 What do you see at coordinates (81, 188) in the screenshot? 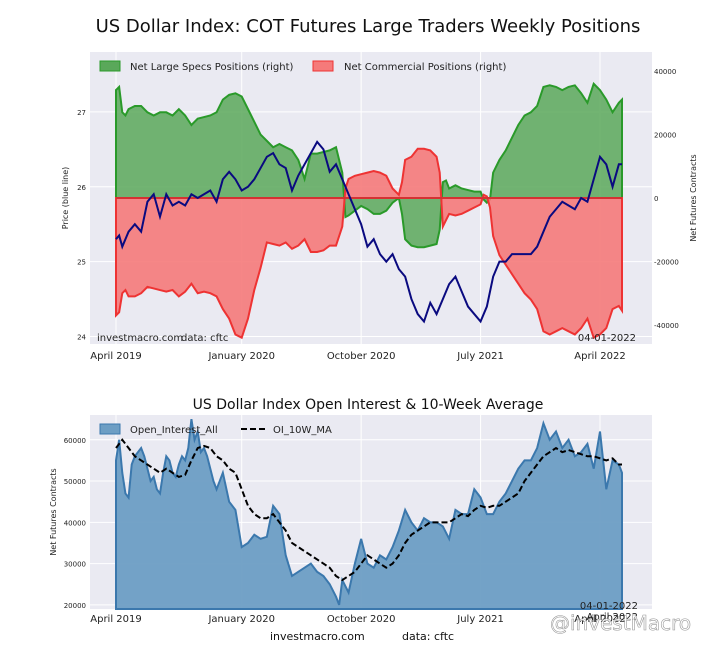
I see `top-yleft-tick-2: 26` at bounding box center [81, 188].